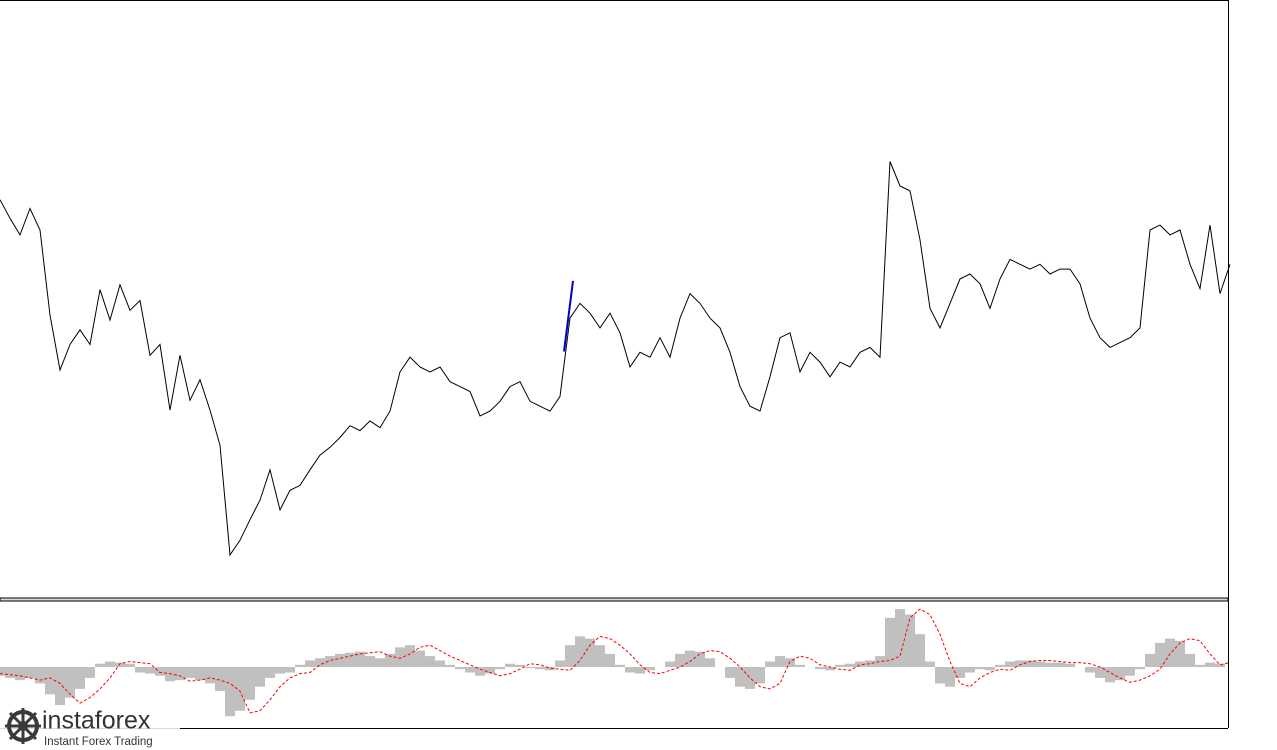 This screenshot has height=750, width=1277. Describe the element at coordinates (90, 727) in the screenshot. I see `logo: instaforex Instant Forex Trading` at that location.